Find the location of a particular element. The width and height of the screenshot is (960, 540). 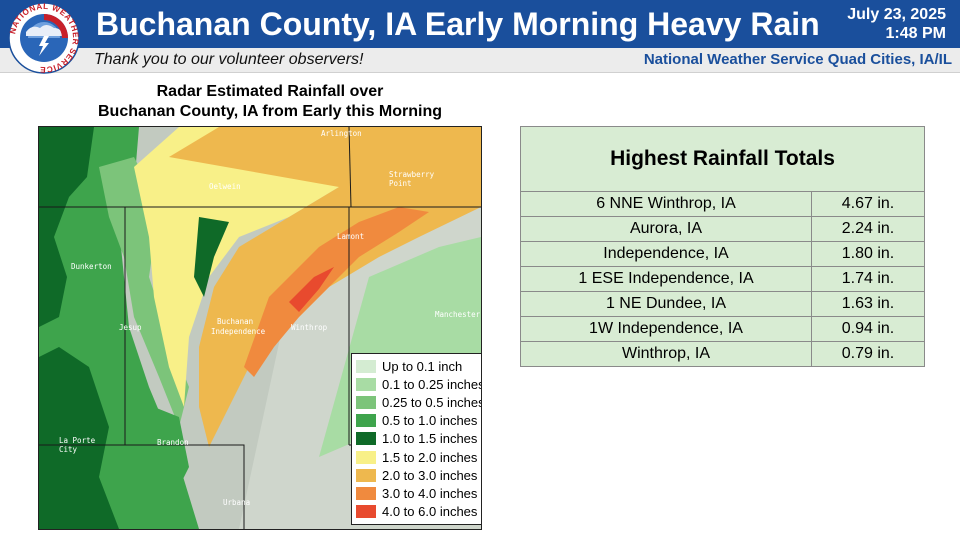

place-label-buchanan: Buchanan is located at coordinates (235, 321).